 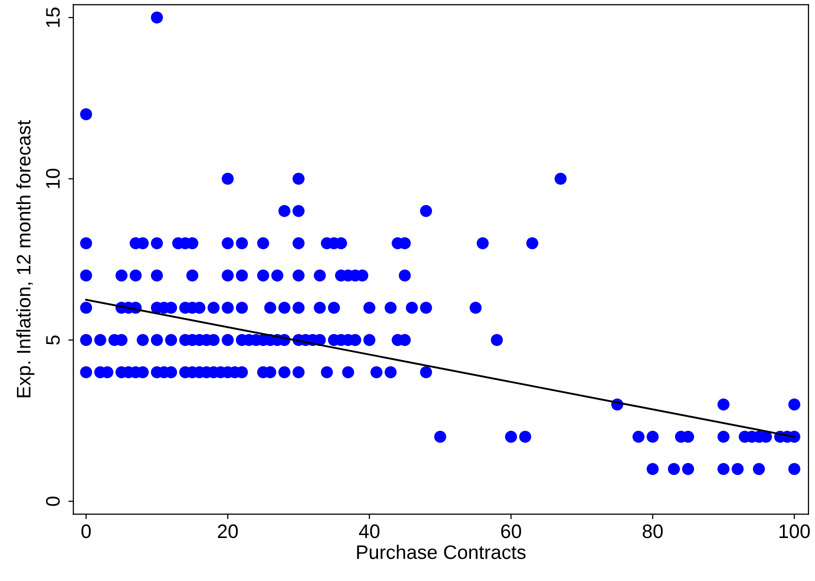 I want to click on x-tick-label: 80, so click(x=652, y=531).